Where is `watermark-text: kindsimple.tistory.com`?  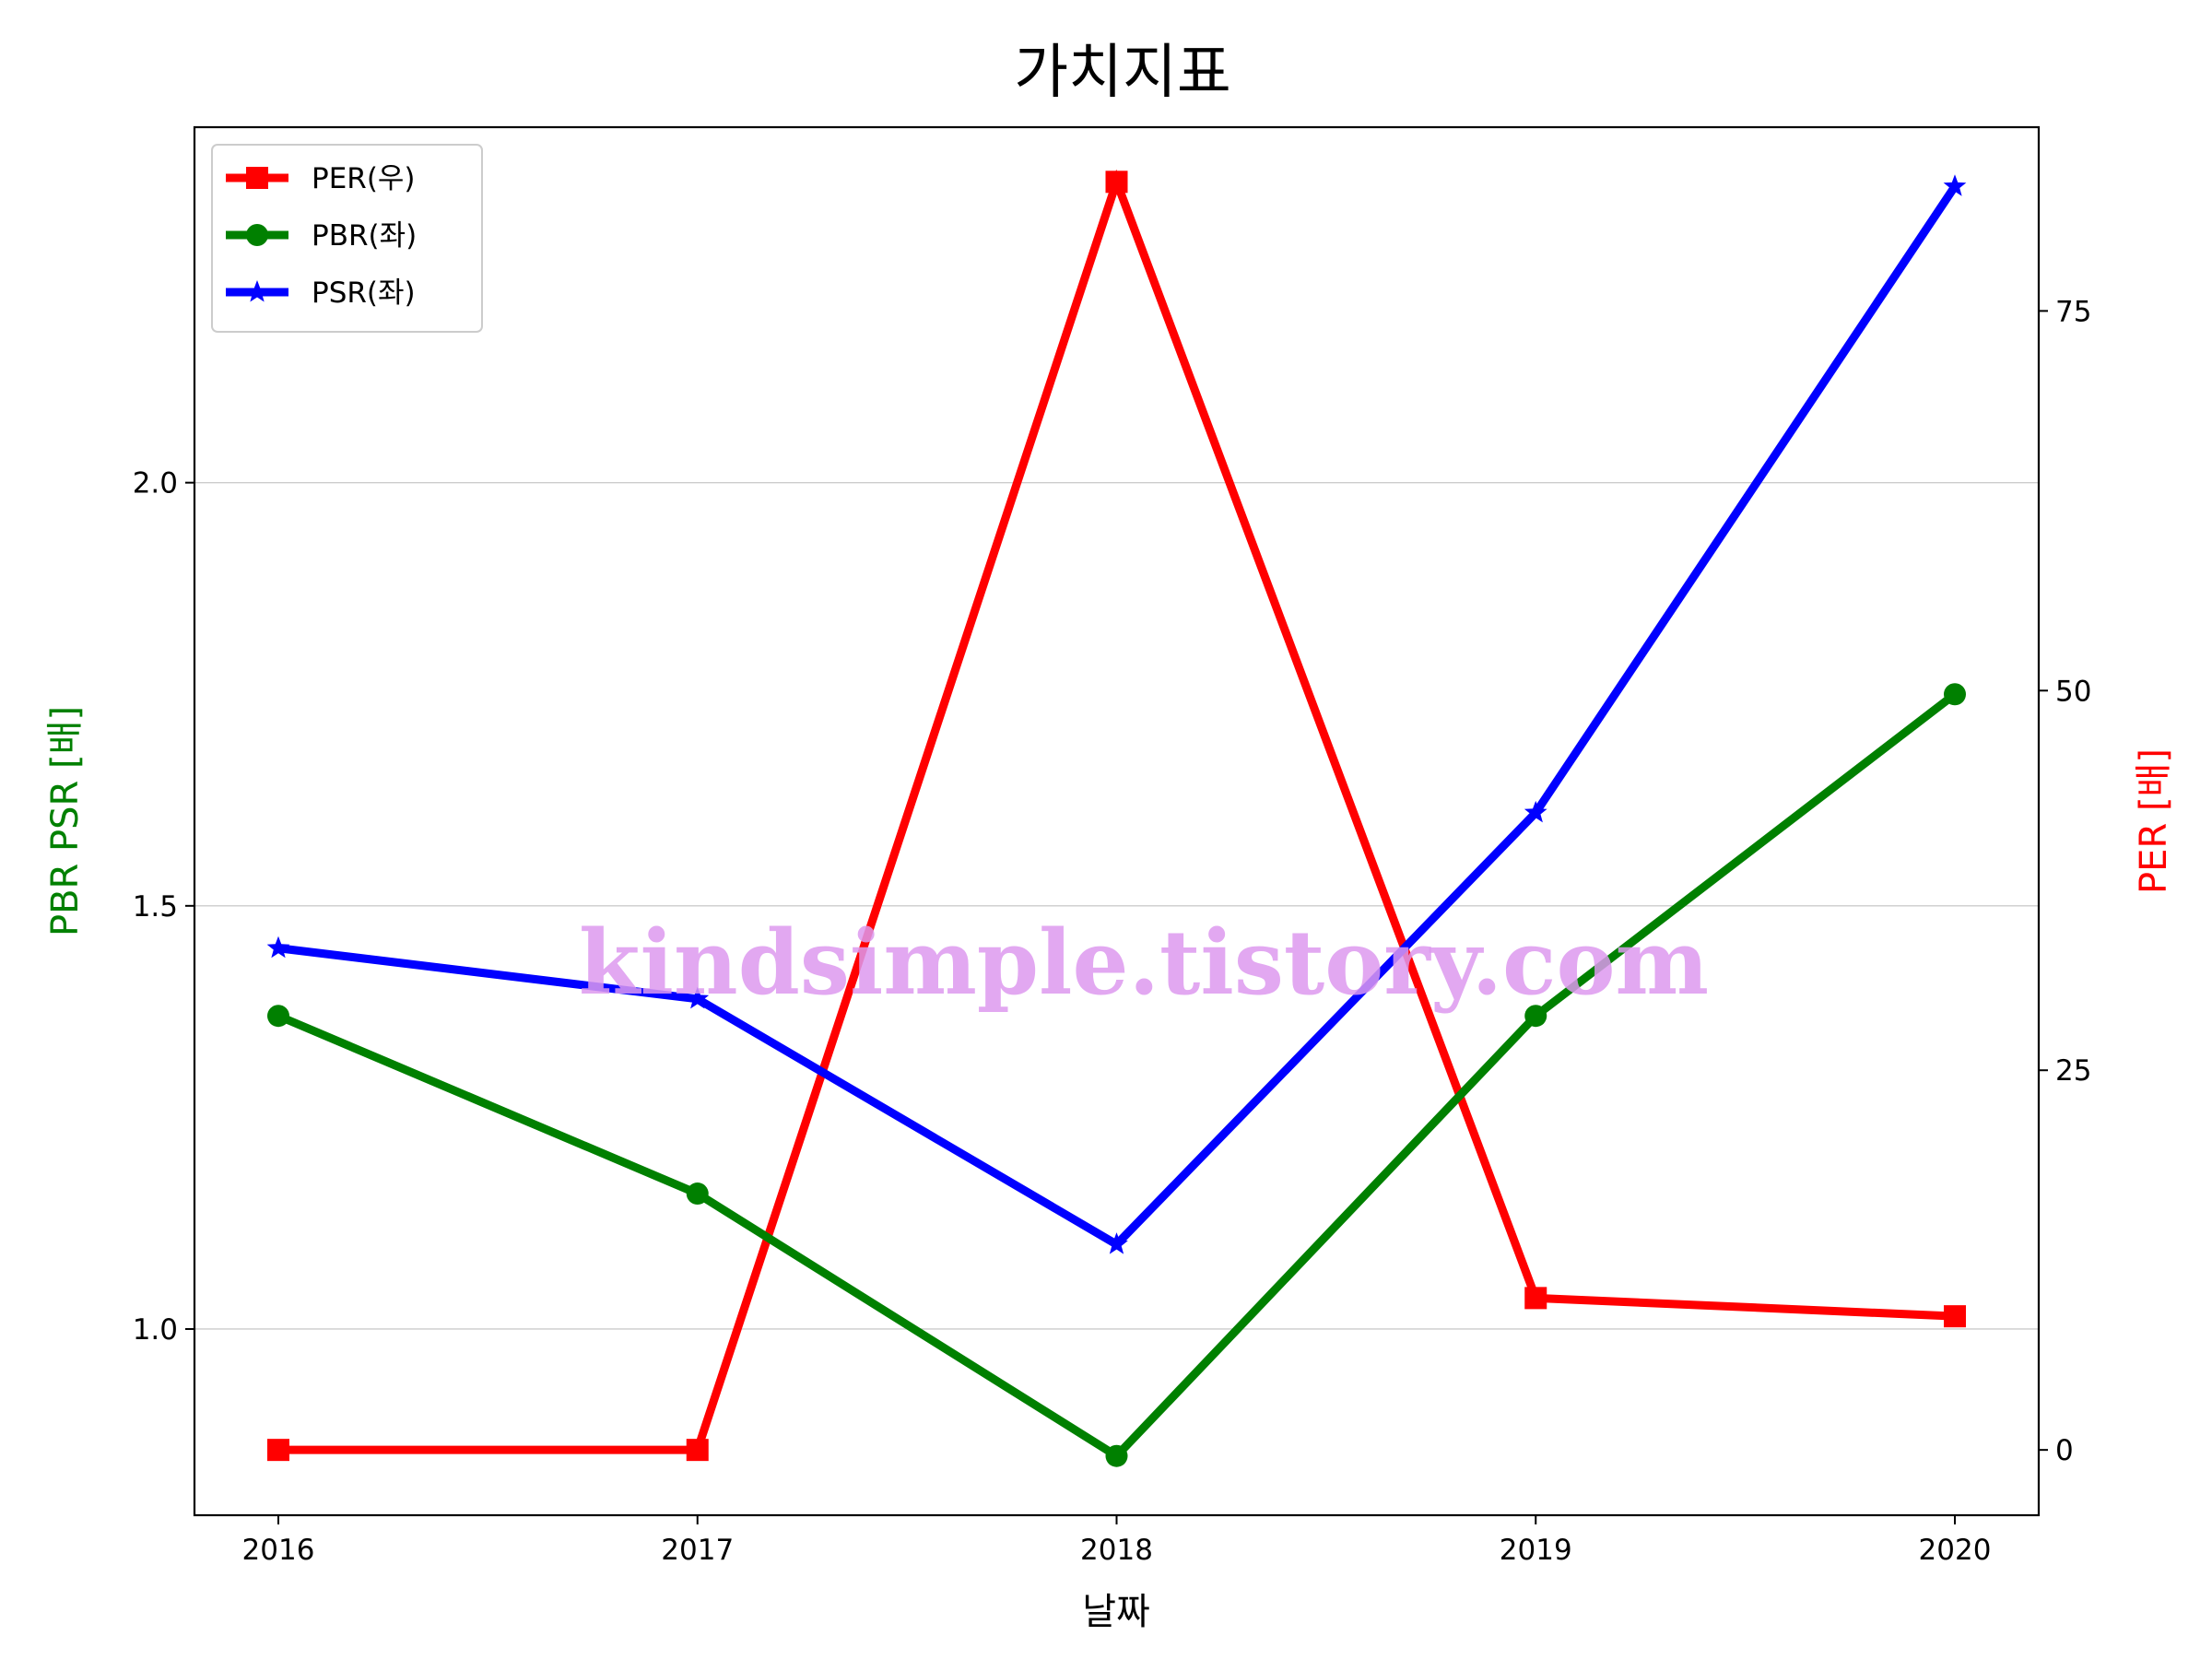 watermark-text: kindsimple.tistory.com is located at coordinates (1144, 963).